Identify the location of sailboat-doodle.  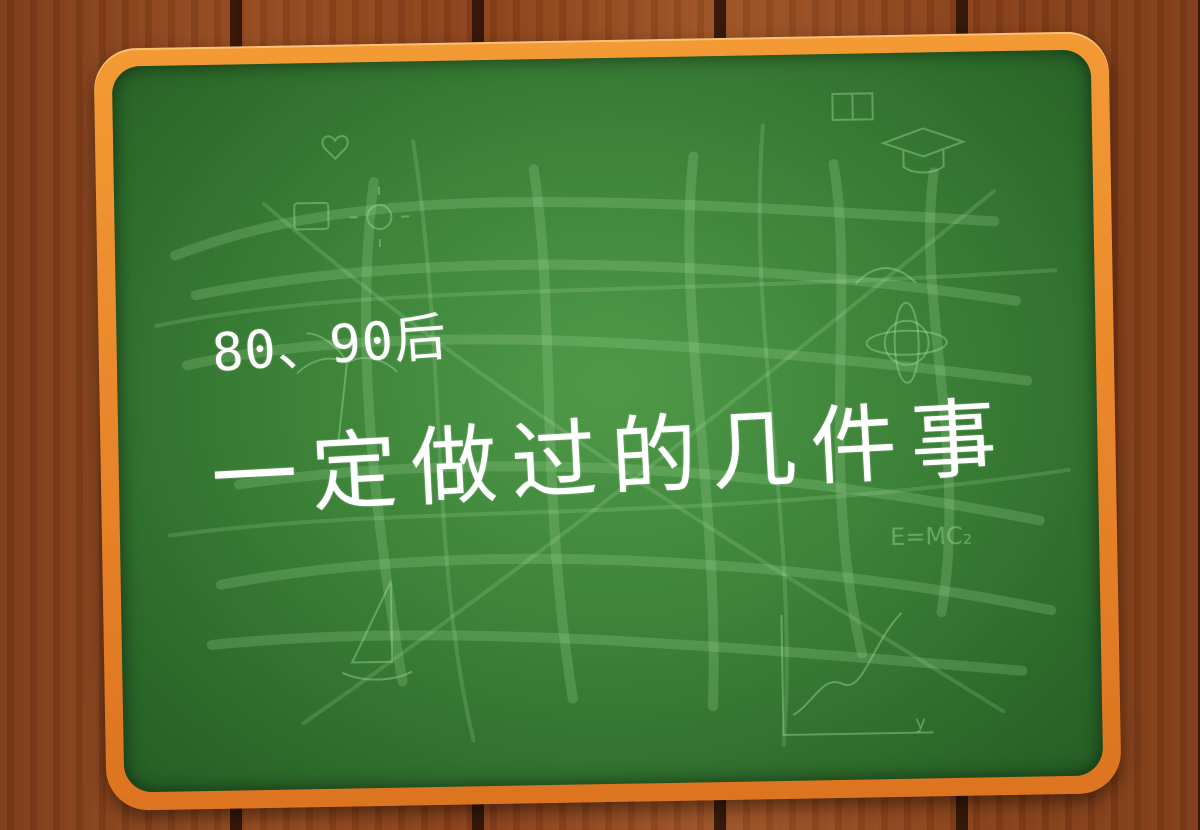
(377, 631).